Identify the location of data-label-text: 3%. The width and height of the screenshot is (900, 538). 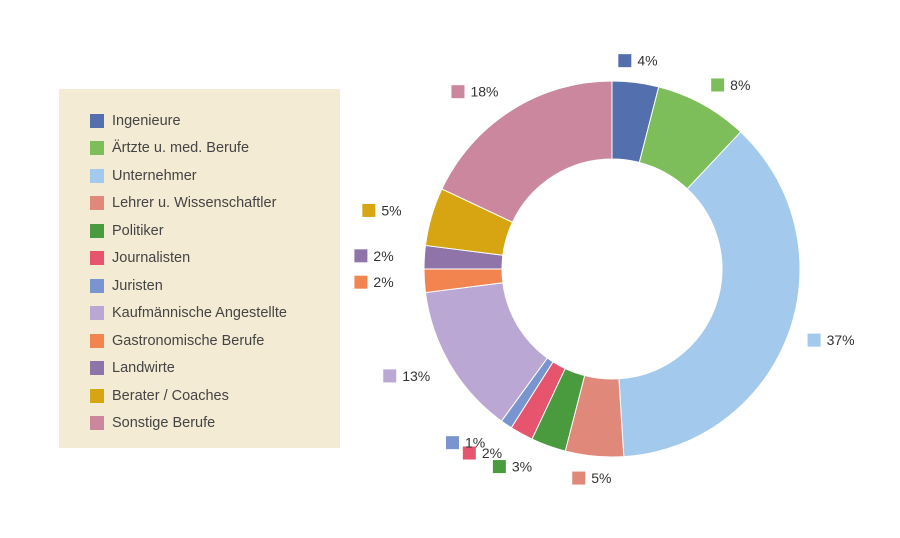
(522, 467).